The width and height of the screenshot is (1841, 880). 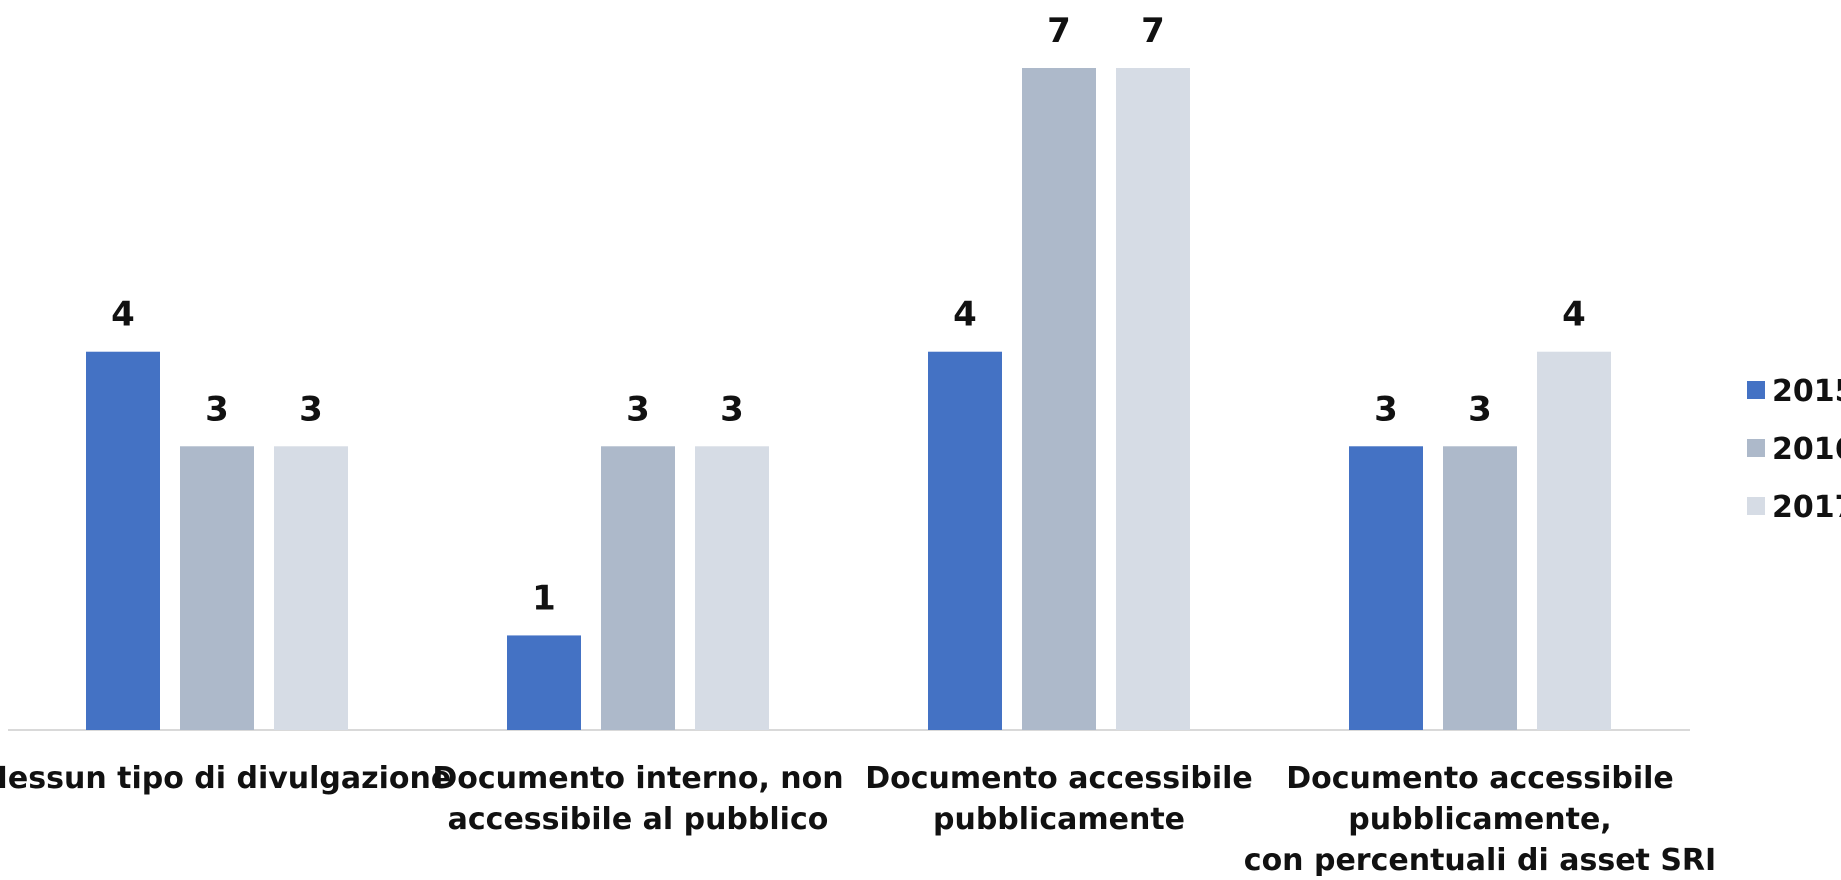 I want to click on data-label-2017-1: 3, so click(x=311, y=409).